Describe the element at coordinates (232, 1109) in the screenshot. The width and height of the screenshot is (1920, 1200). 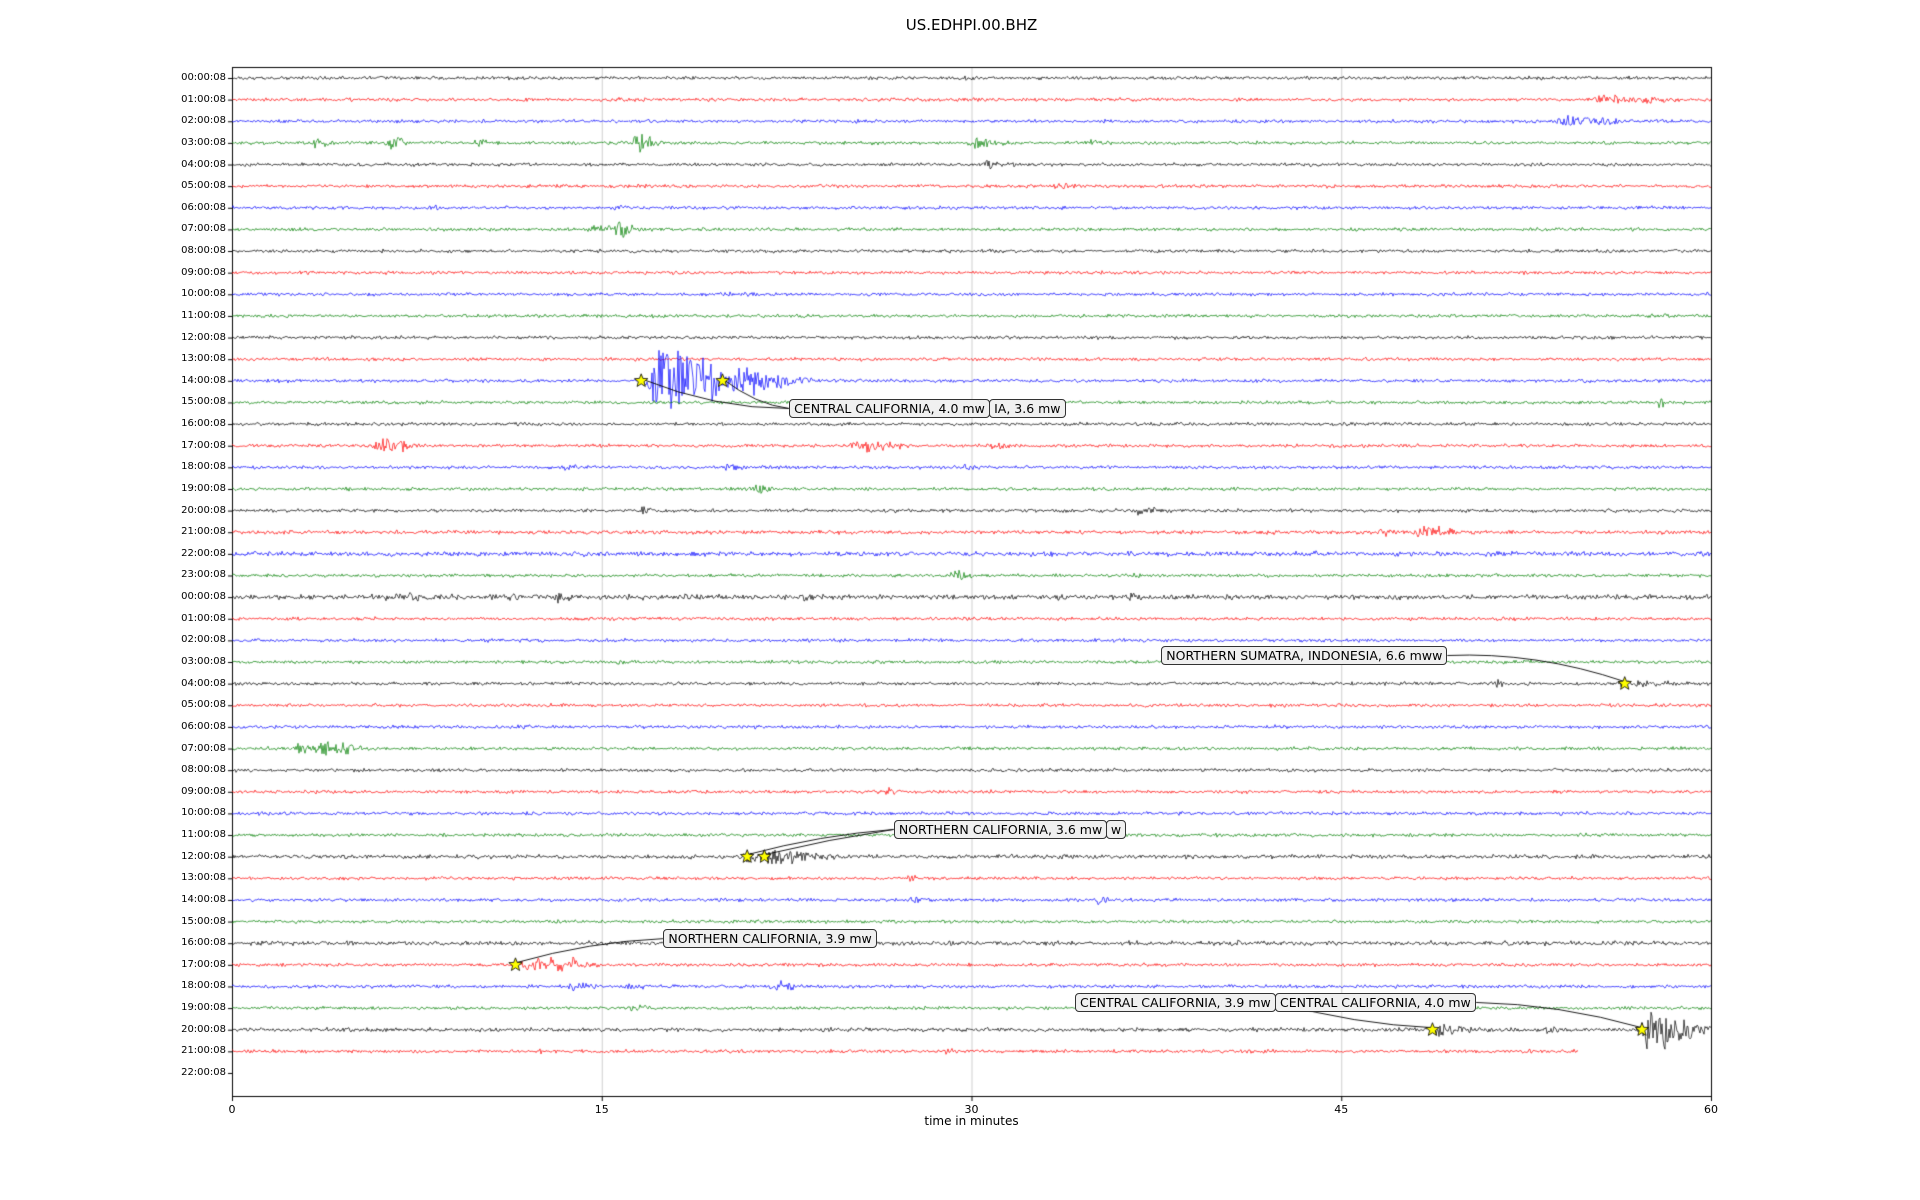
I see `minute-tick-label: 0` at that location.